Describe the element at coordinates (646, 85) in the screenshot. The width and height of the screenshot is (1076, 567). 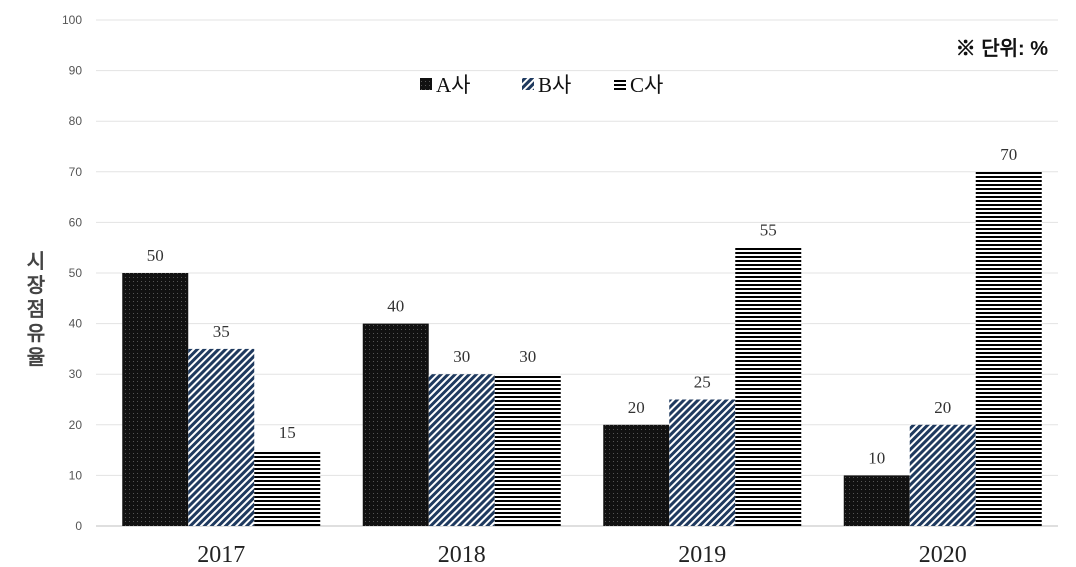
I see `legend-label: C사` at that location.